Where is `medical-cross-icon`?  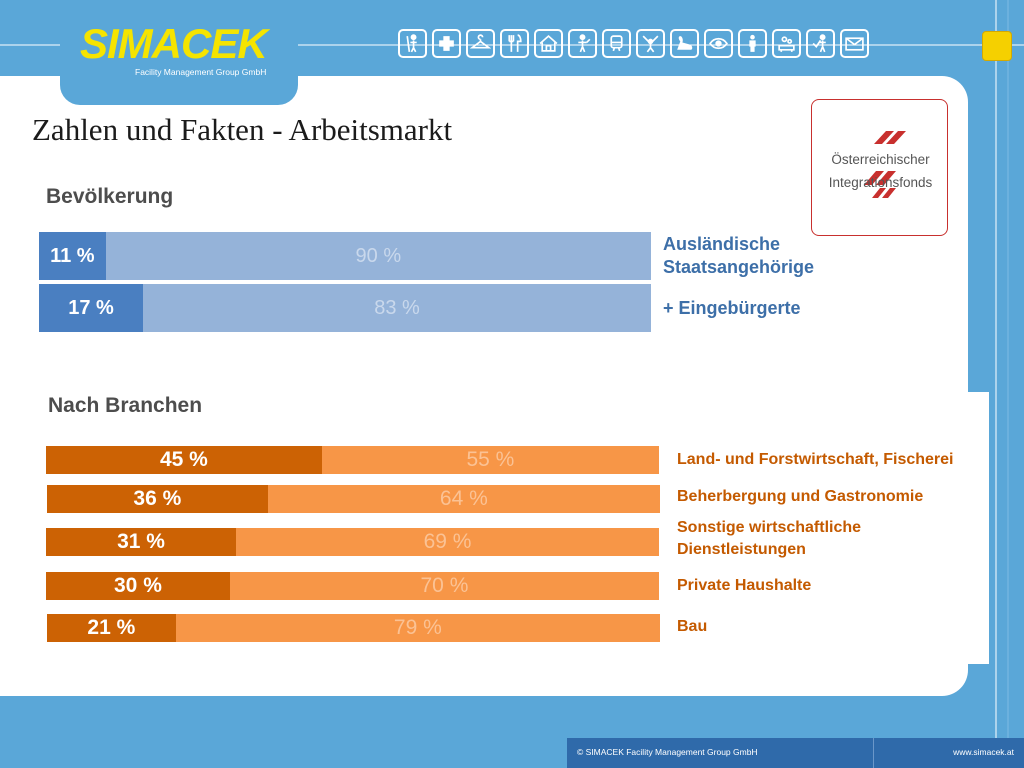
medical-cross-icon is located at coordinates (446, 43).